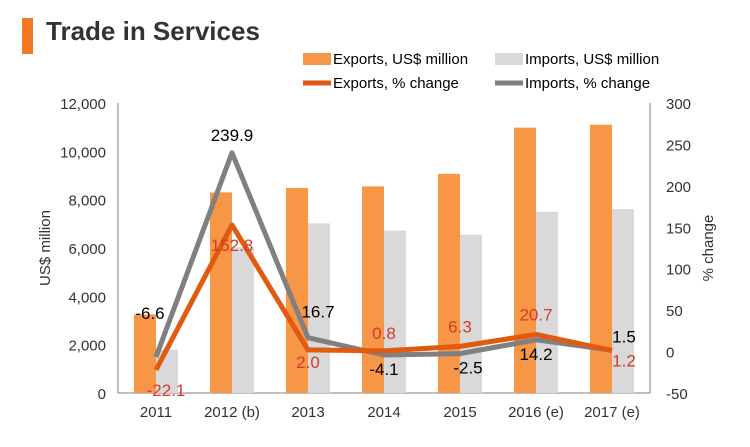  Describe the element at coordinates (384, 333) in the screenshot. I see `exports-pct-label: 0.8` at that location.